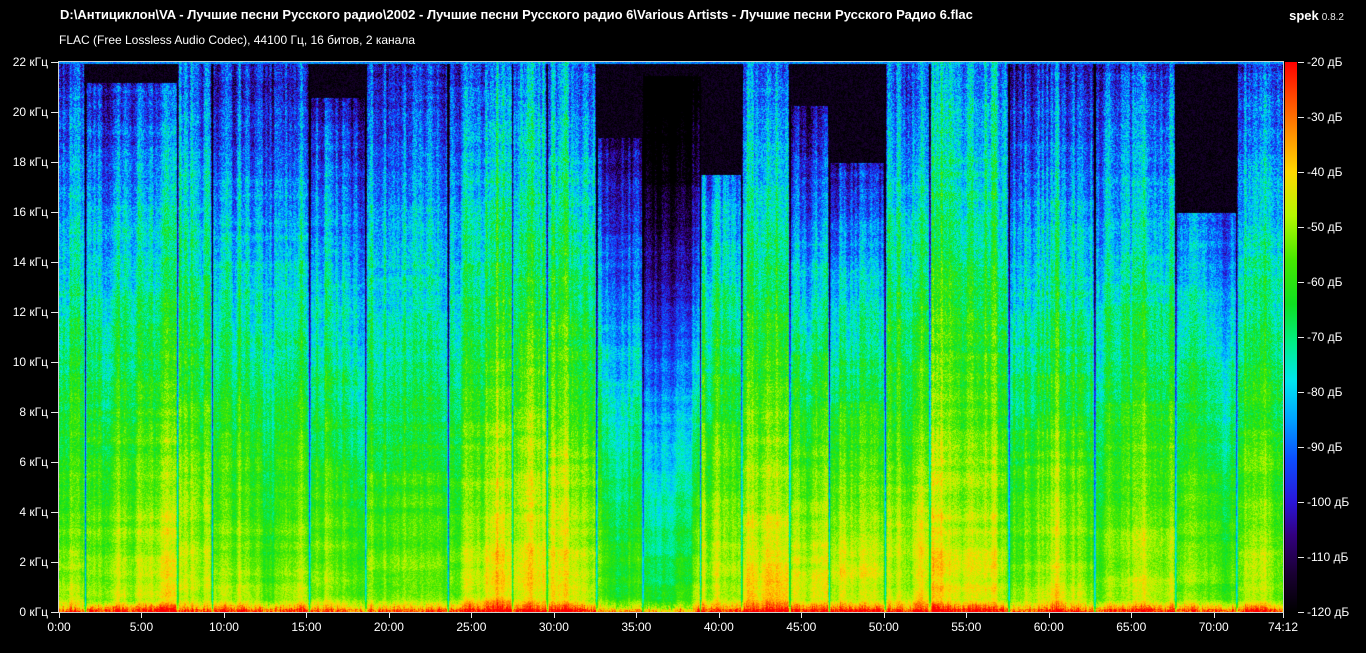  What do you see at coordinates (30, 212) in the screenshot?
I see `freq-label: 16 кГц` at bounding box center [30, 212].